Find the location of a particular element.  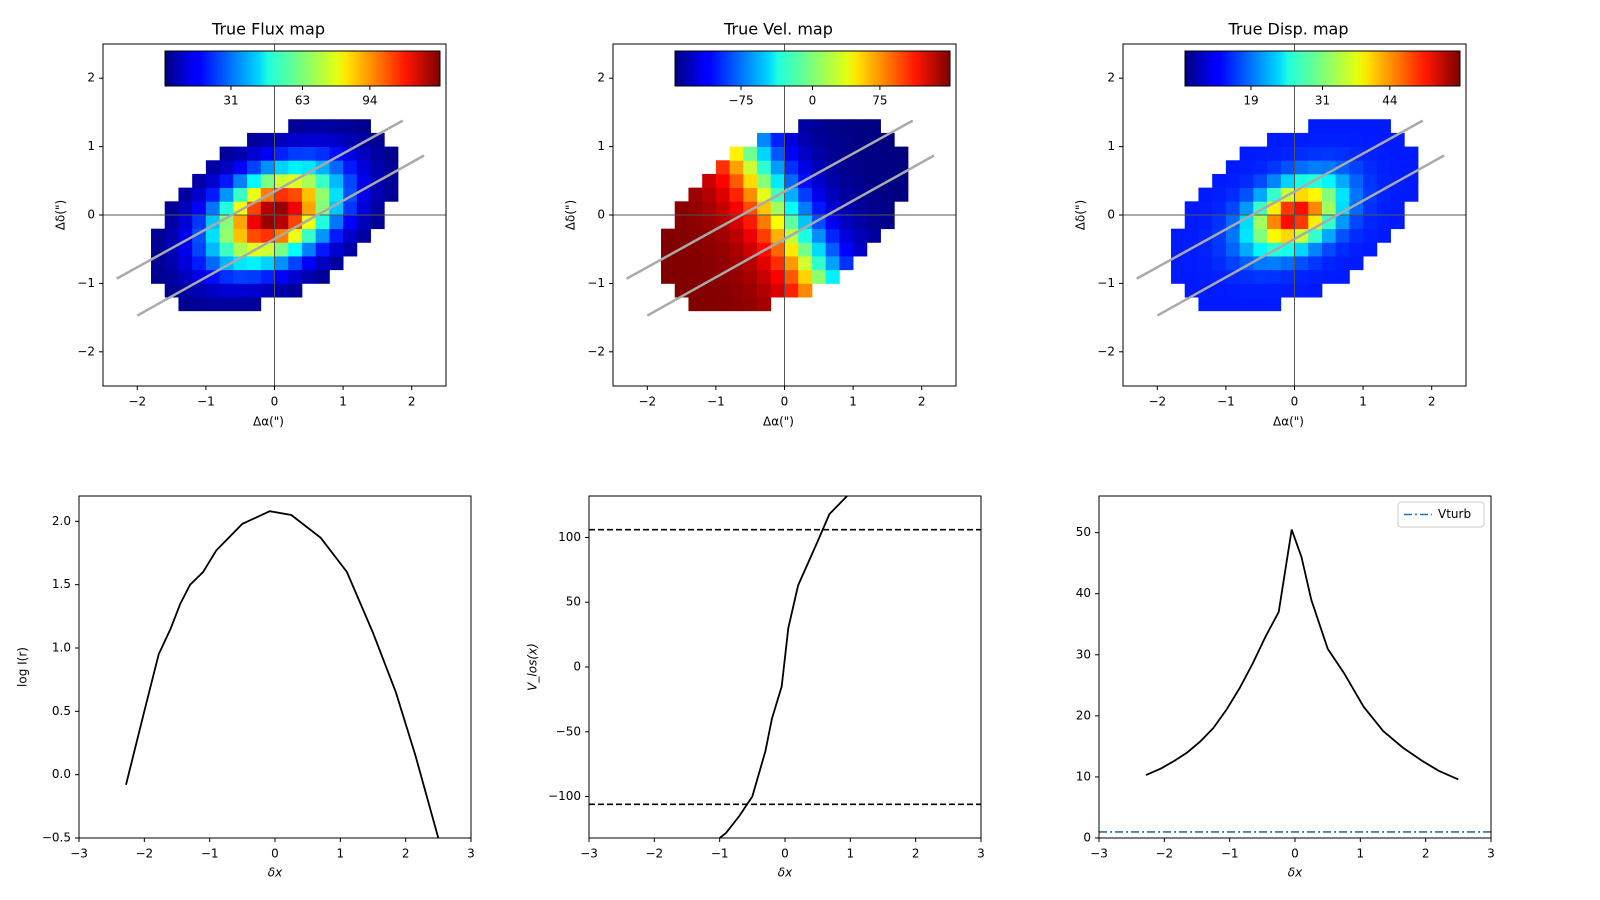

legend-label: Vturb is located at coordinates (1454, 514).